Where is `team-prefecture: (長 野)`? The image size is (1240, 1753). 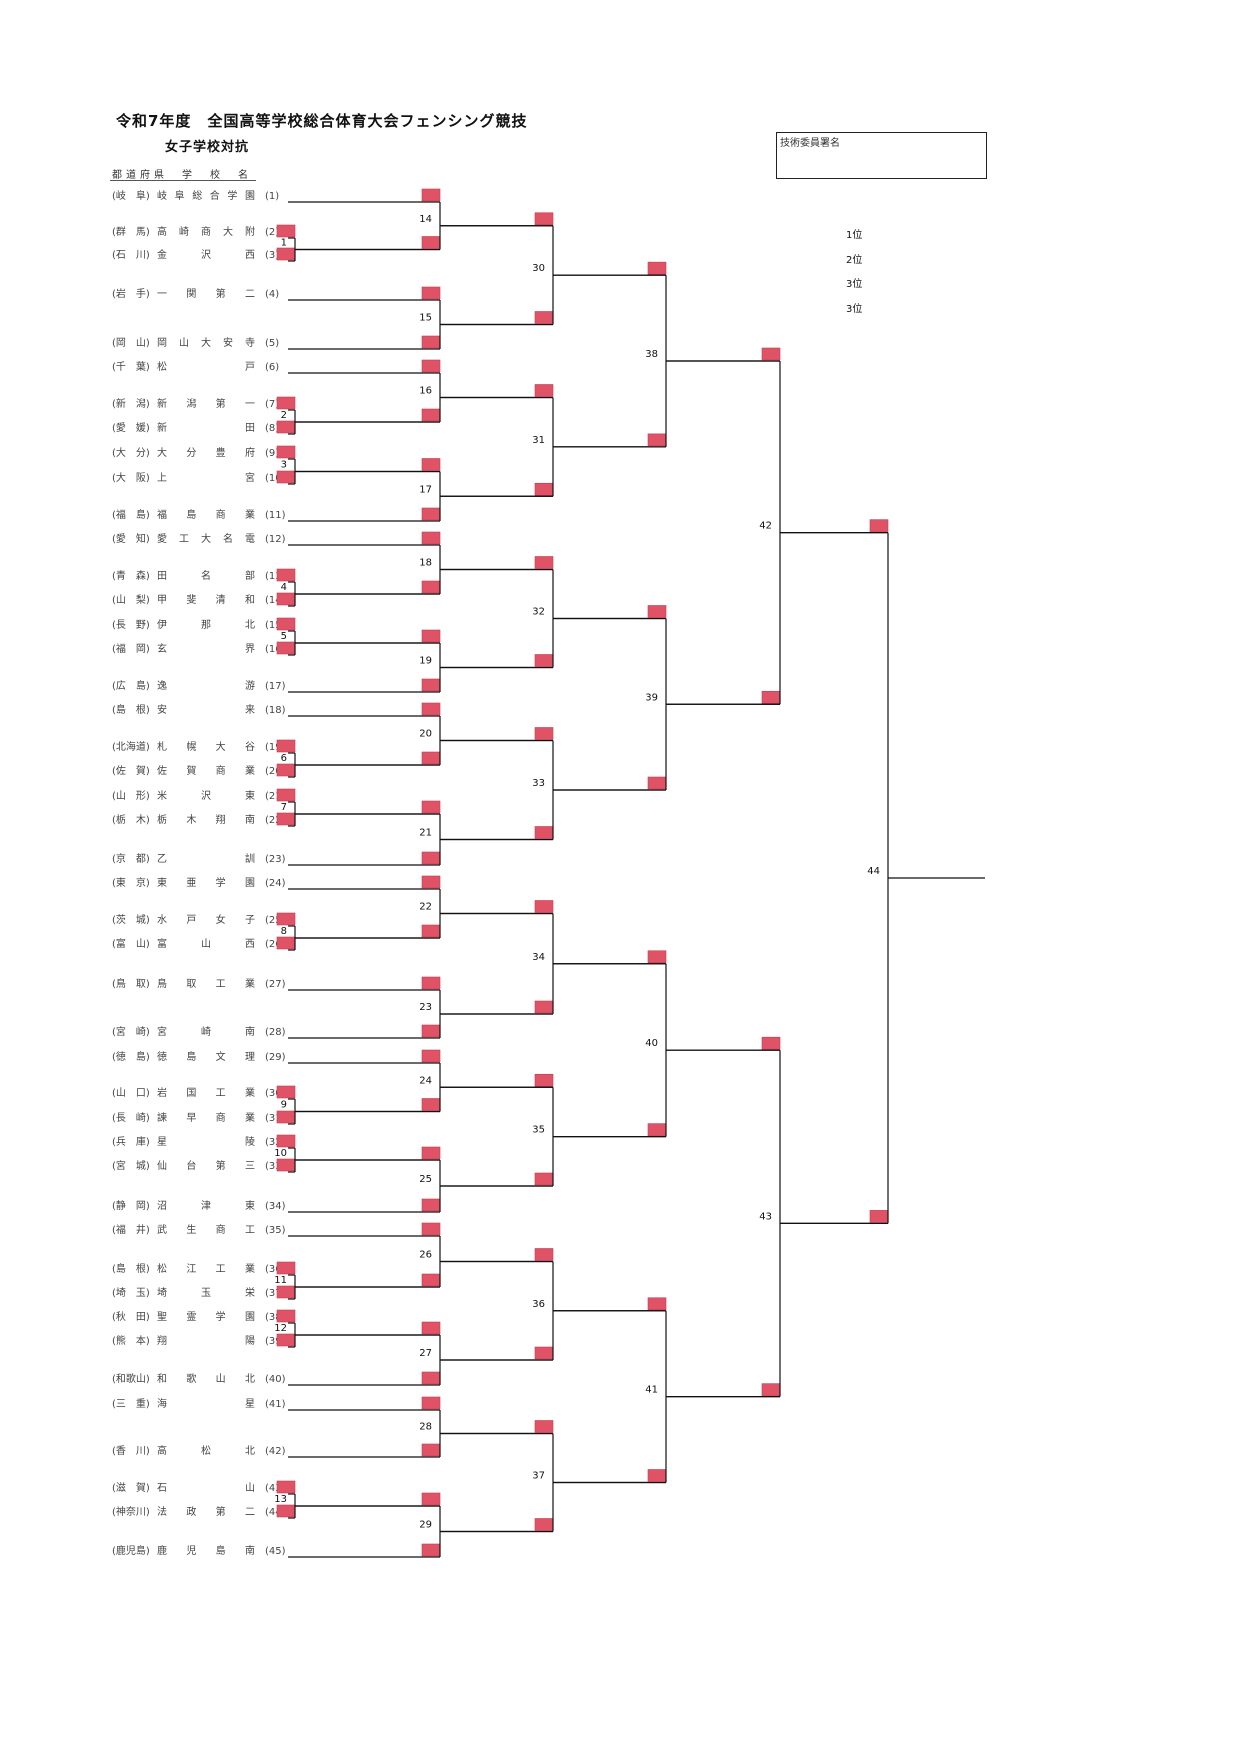
team-prefecture: (長 野) is located at coordinates (131, 625).